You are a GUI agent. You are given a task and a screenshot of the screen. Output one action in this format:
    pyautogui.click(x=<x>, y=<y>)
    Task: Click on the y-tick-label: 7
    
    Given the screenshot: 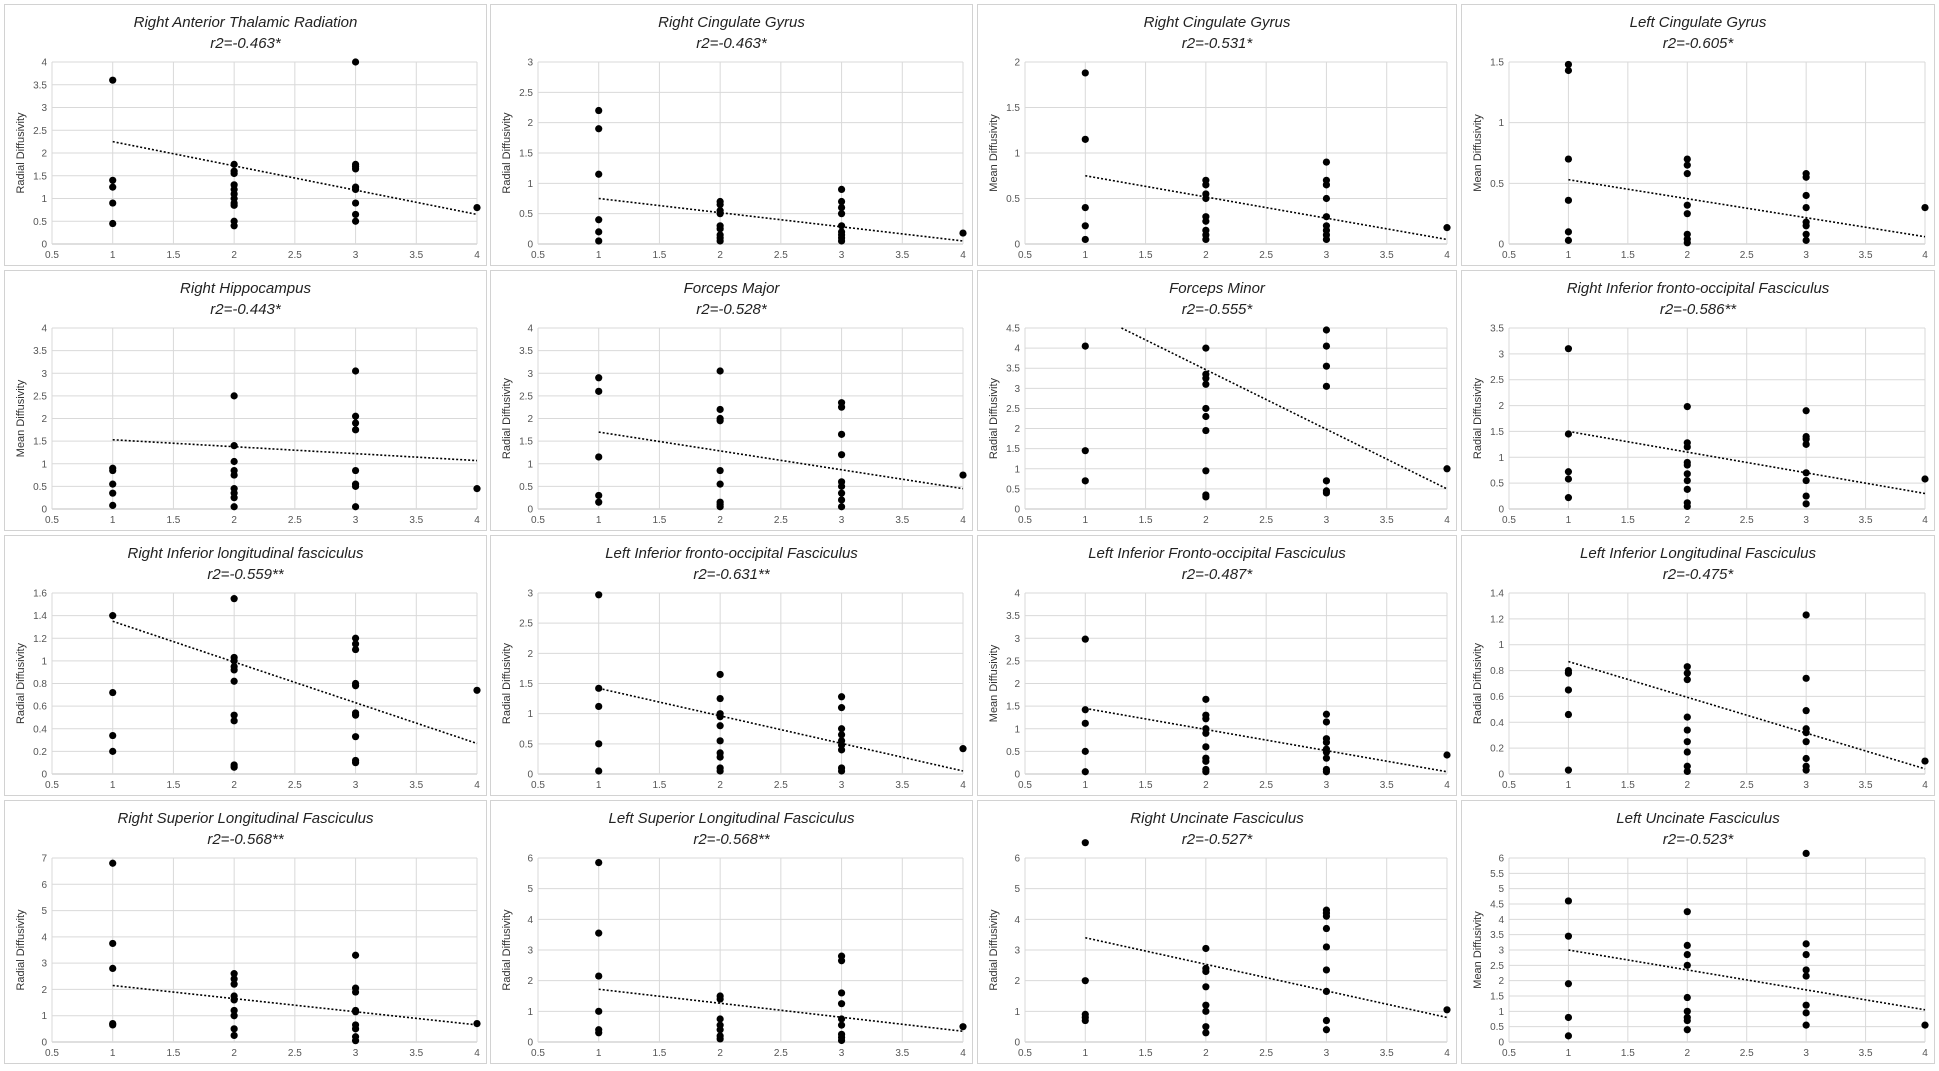 What is the action you would take?
    pyautogui.click(x=44, y=859)
    